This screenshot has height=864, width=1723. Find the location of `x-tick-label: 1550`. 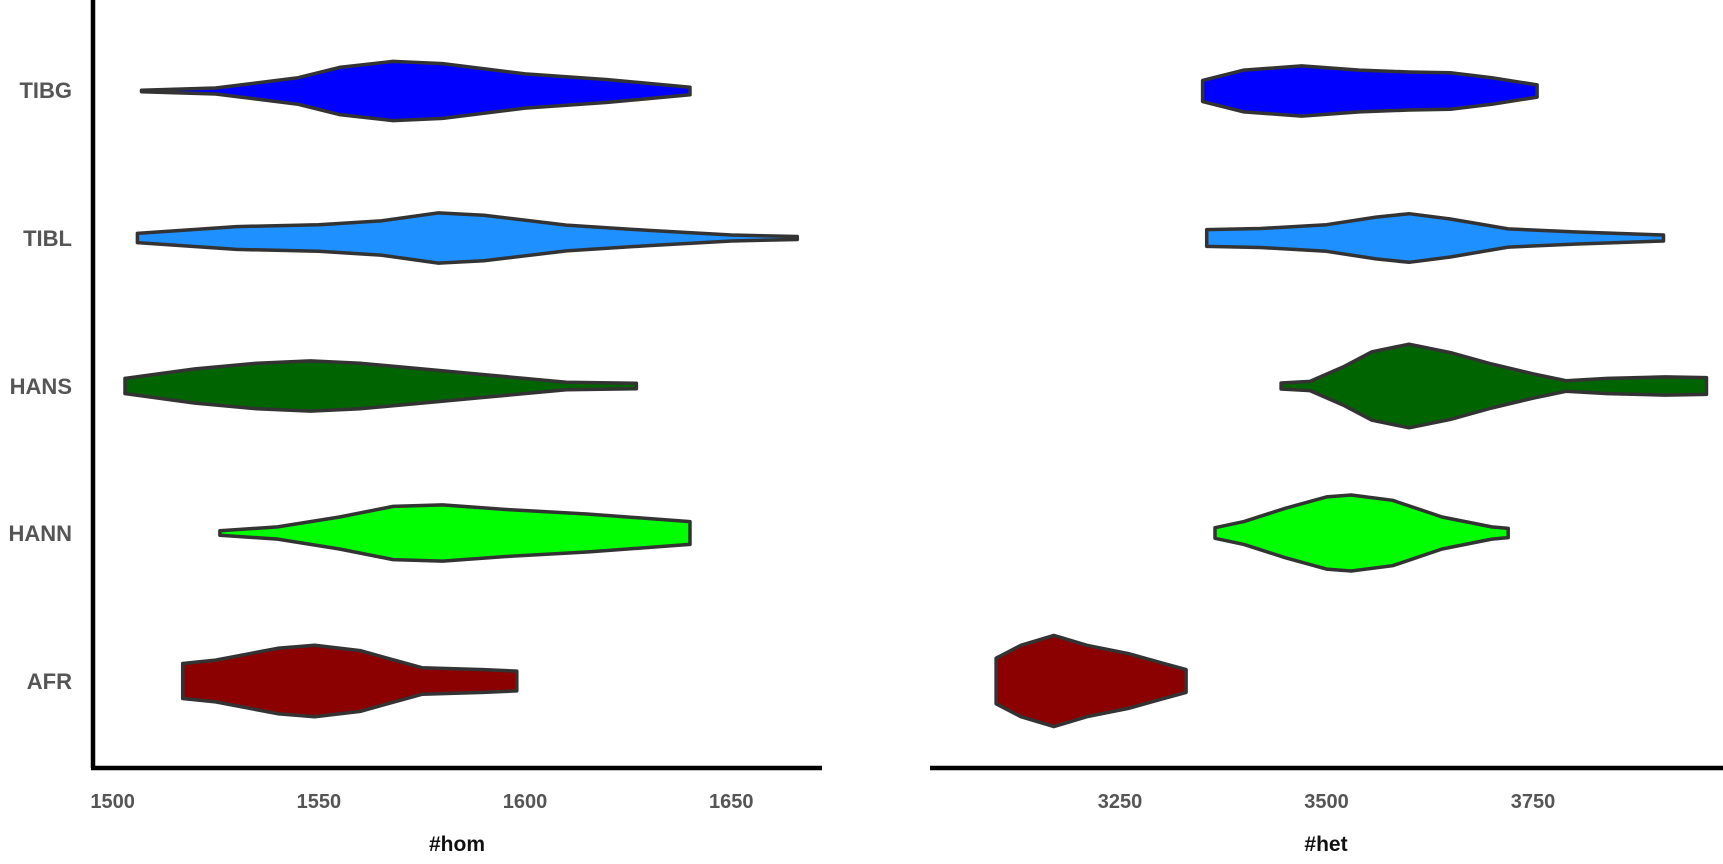

x-tick-label: 1550 is located at coordinates (319, 802).